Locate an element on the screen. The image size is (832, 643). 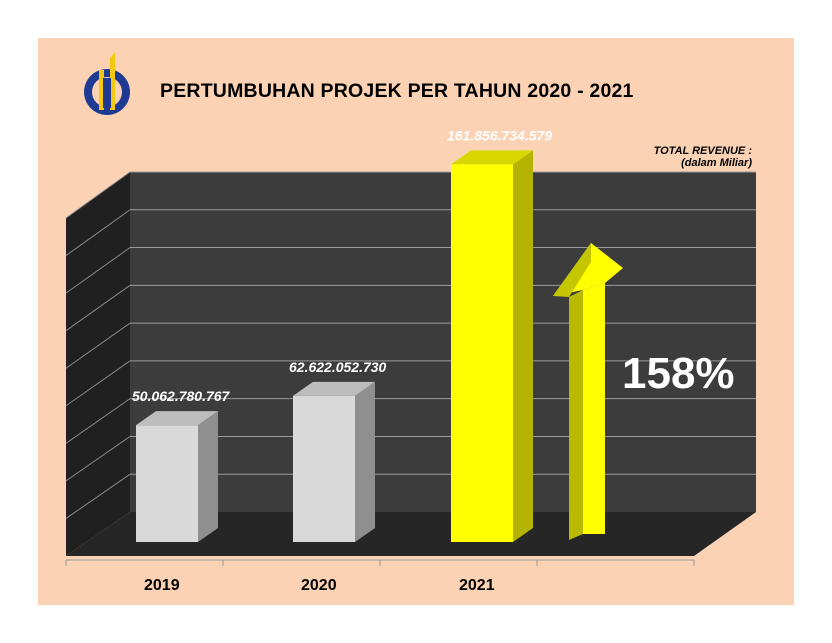
x-tick-label-2019: 2019 is located at coordinates (162, 585).